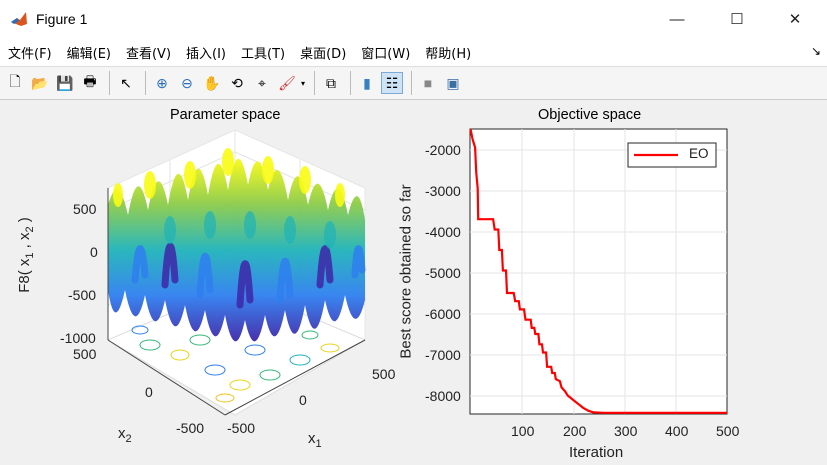 The image size is (827, 465). I want to click on axes-title-objective-space: Objective space, so click(590, 115).